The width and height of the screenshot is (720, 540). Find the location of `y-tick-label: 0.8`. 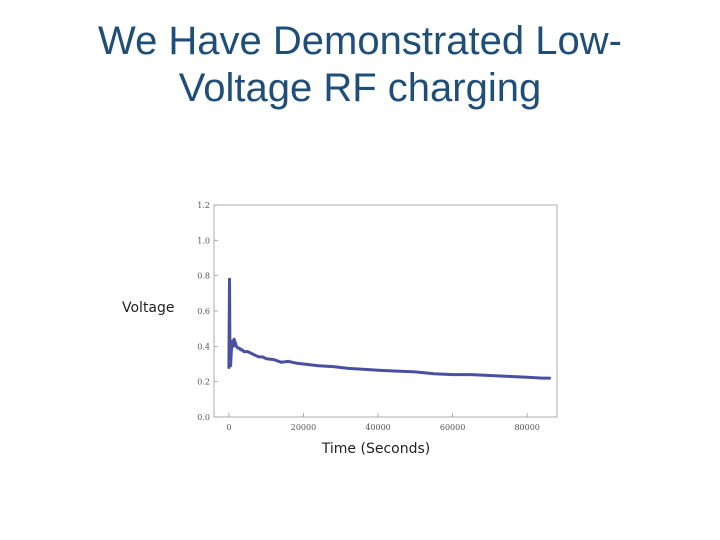

y-tick-label: 0.8 is located at coordinates (203, 276).